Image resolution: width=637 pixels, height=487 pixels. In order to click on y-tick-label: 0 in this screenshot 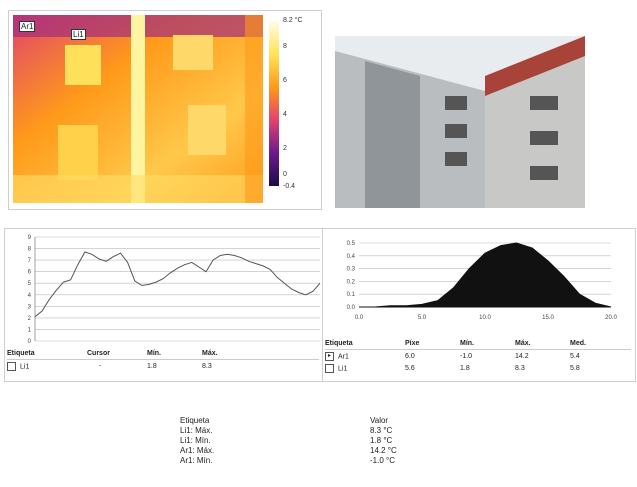, I will do `click(30, 342)`.